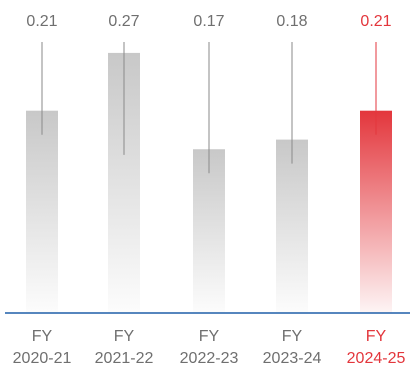 The width and height of the screenshot is (411, 370). What do you see at coordinates (292, 358) in the screenshot?
I see `x-tick-label-FY 2023-24-line2: 2023-24` at bounding box center [292, 358].